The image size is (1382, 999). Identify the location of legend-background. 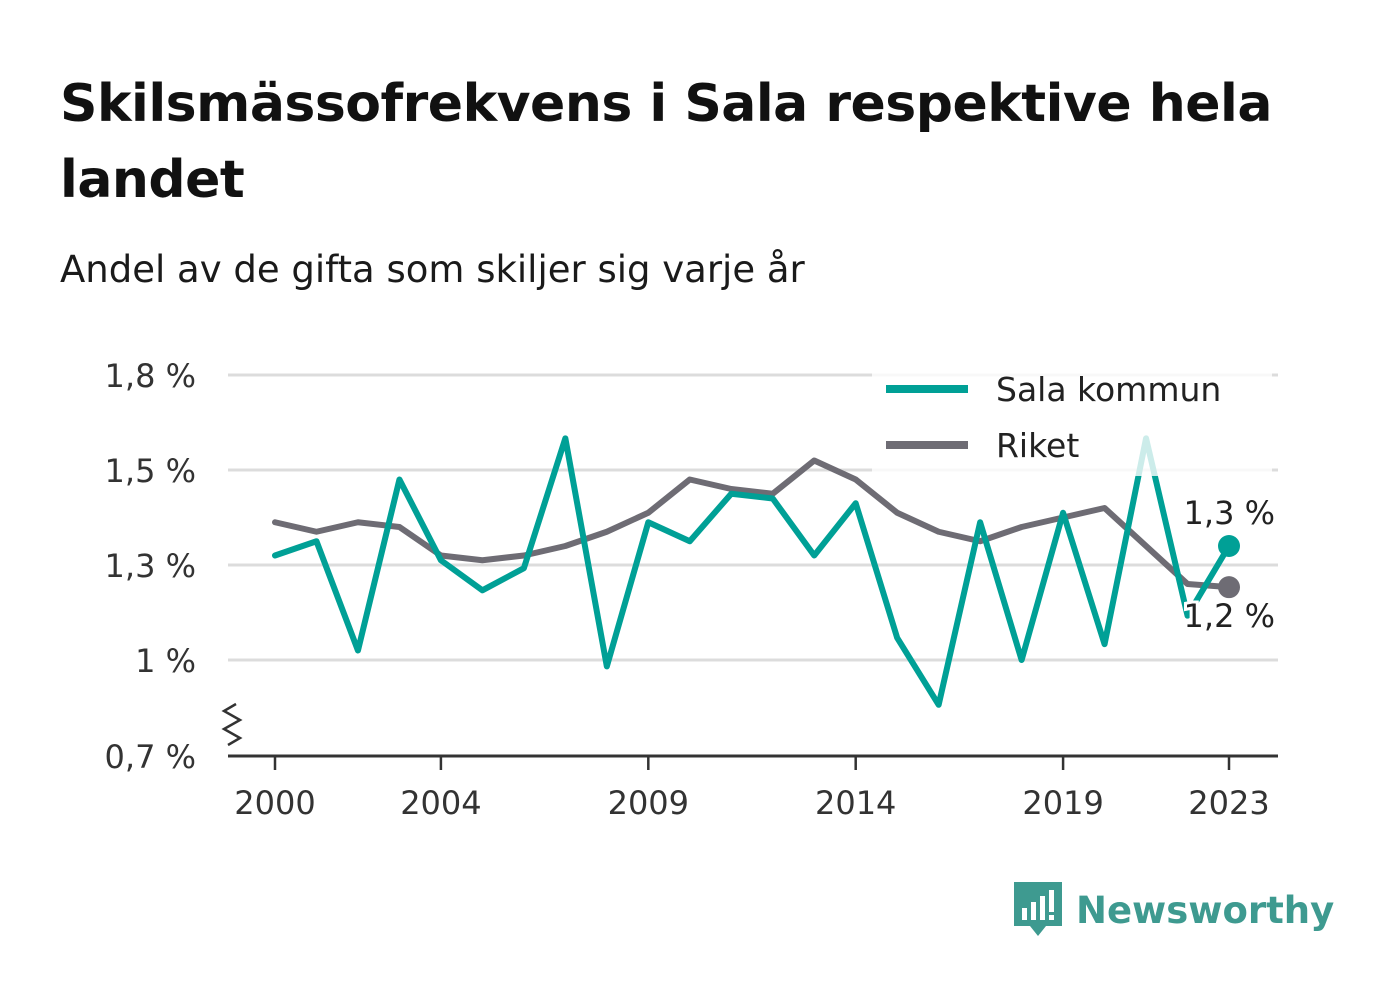
(1072, 420).